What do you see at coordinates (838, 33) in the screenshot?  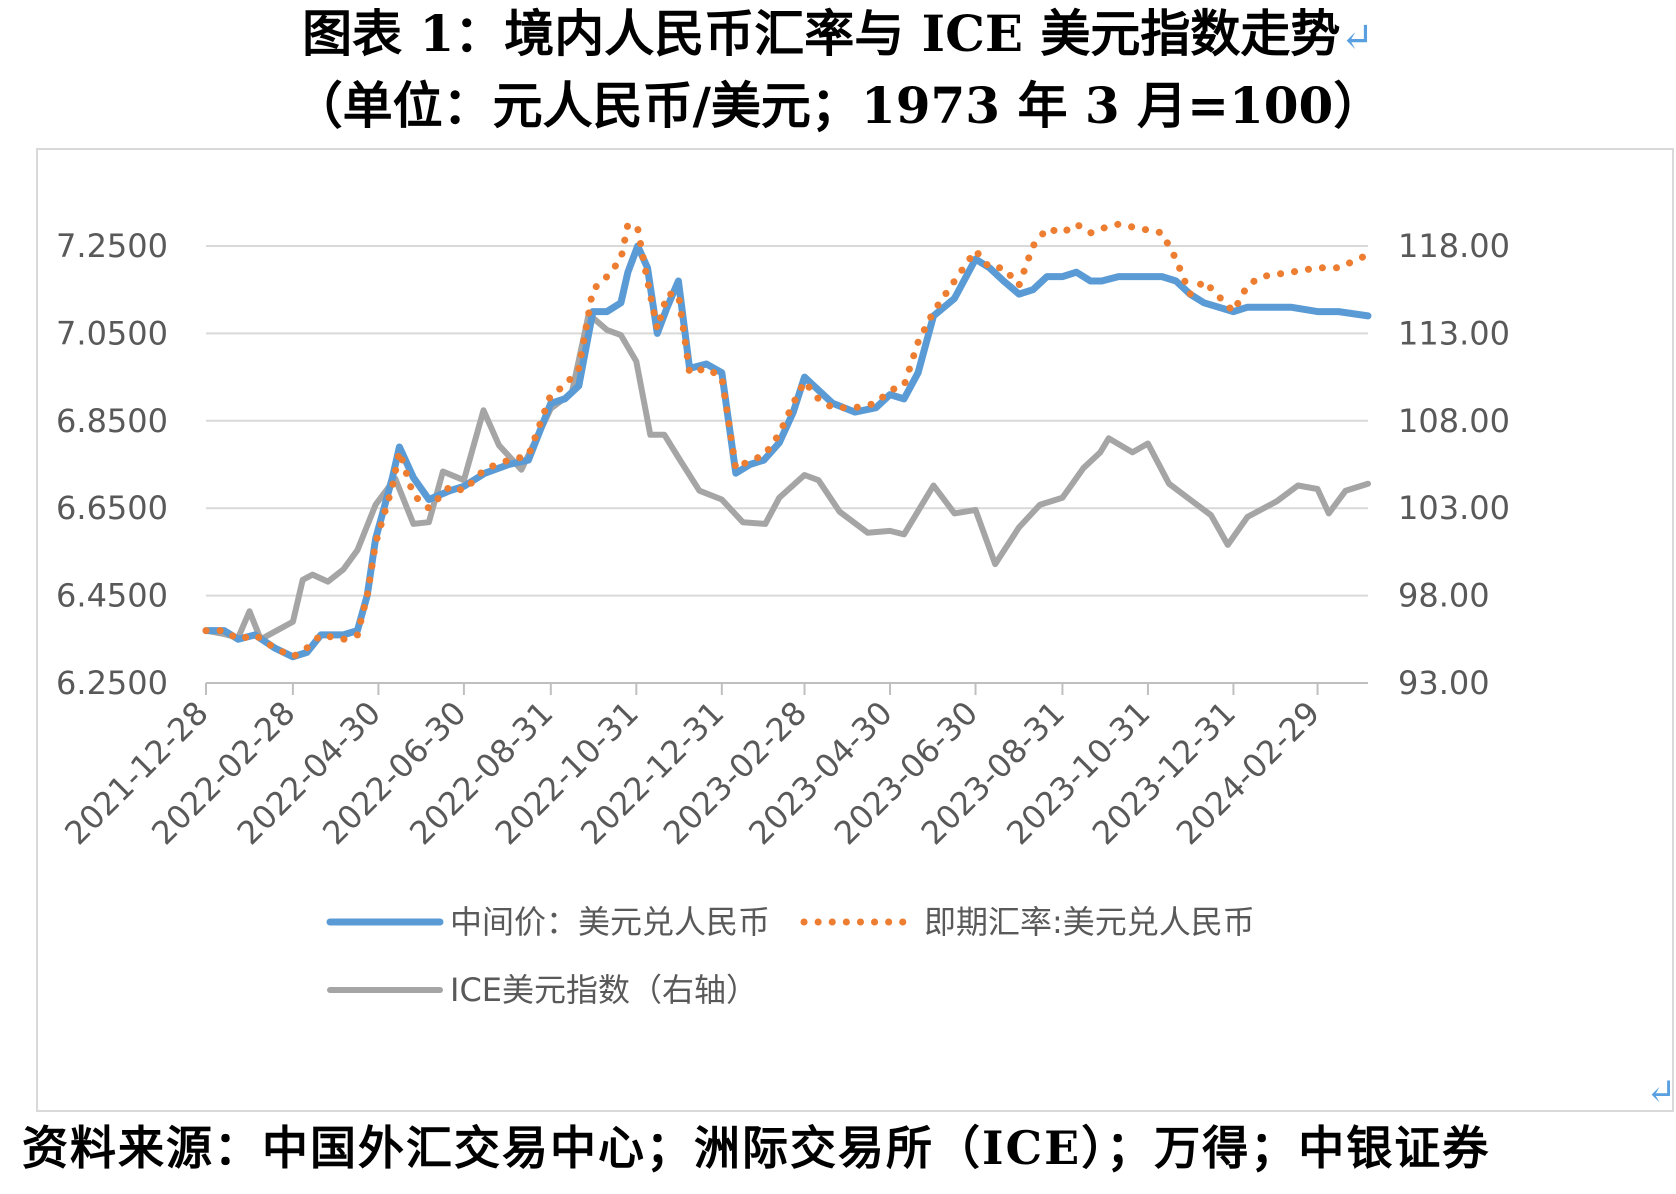 I see `chart-title: 图表 1：境内人民币汇率与 ICE 美元指数走势↵` at bounding box center [838, 33].